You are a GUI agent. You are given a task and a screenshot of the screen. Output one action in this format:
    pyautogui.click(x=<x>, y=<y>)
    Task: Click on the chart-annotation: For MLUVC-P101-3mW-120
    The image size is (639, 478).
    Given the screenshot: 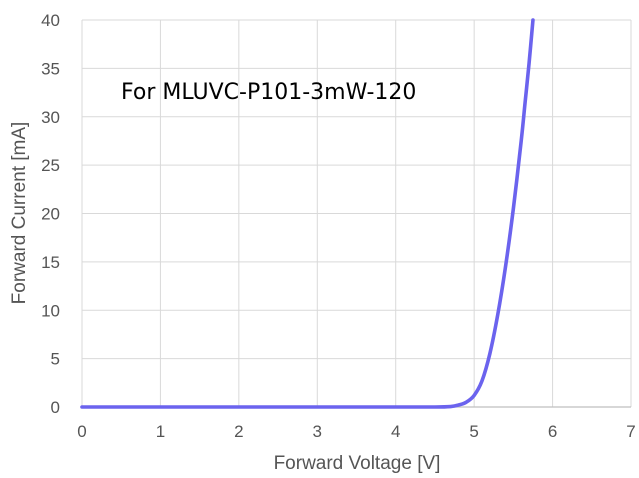 What is the action you would take?
    pyautogui.click(x=268, y=92)
    